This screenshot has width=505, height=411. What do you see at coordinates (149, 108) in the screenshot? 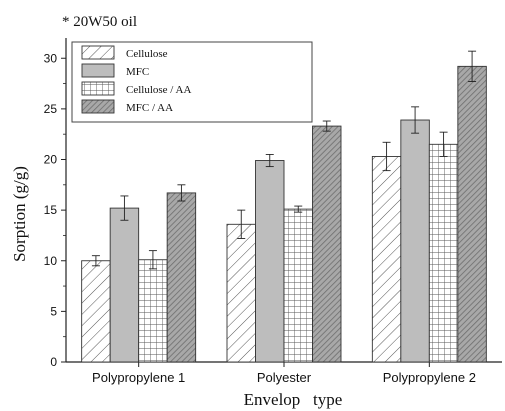
I see `legend-label: MFC / AA` at bounding box center [149, 108].